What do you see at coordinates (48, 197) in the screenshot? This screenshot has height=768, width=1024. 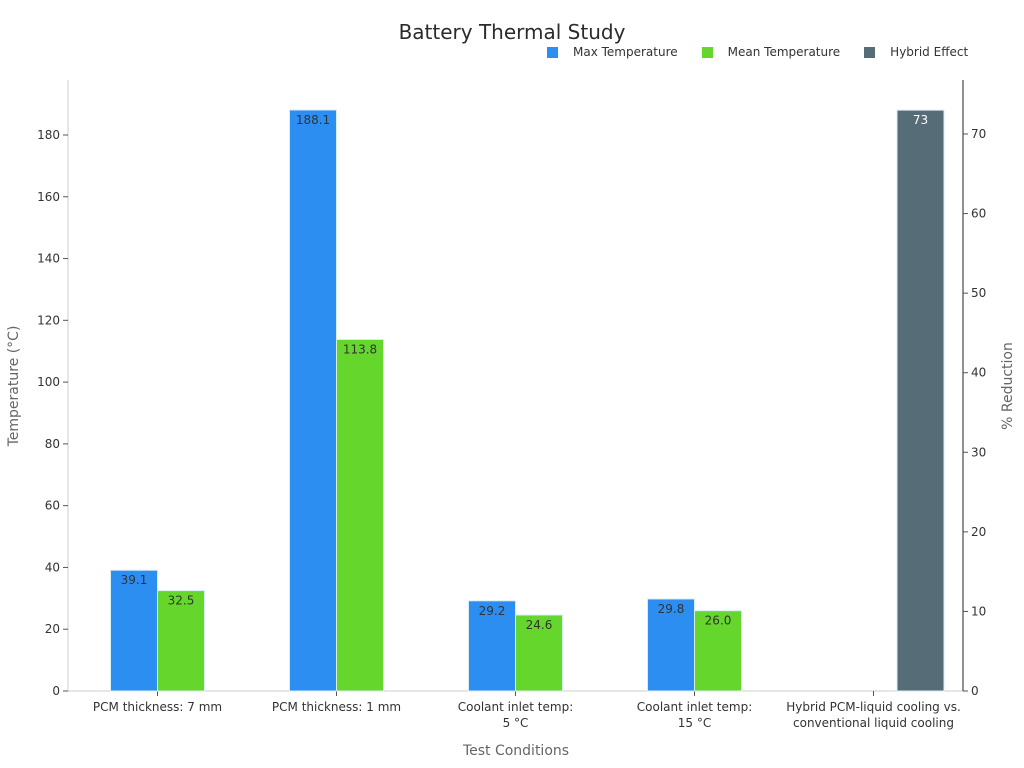 I see `y-tick-label: 160` at bounding box center [48, 197].